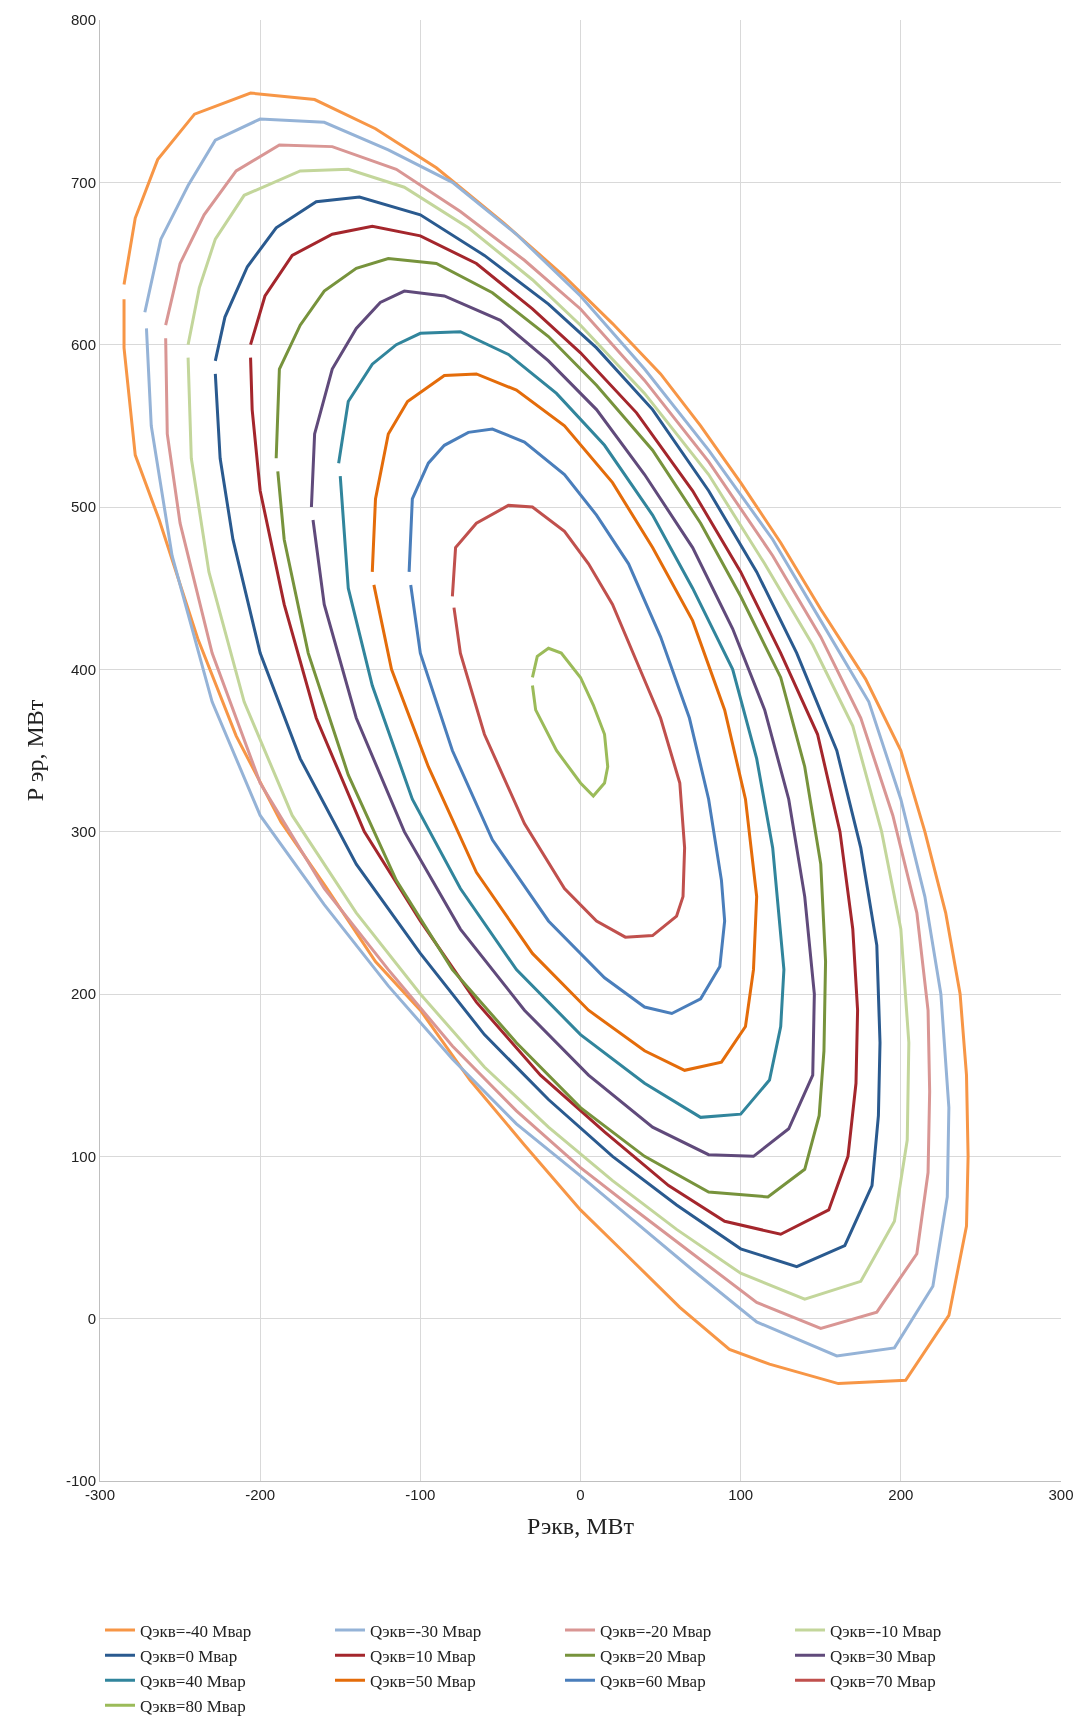  What do you see at coordinates (883, 1681) in the screenshot?
I see `legend-label: Qэкв=70 Мвар` at bounding box center [883, 1681].